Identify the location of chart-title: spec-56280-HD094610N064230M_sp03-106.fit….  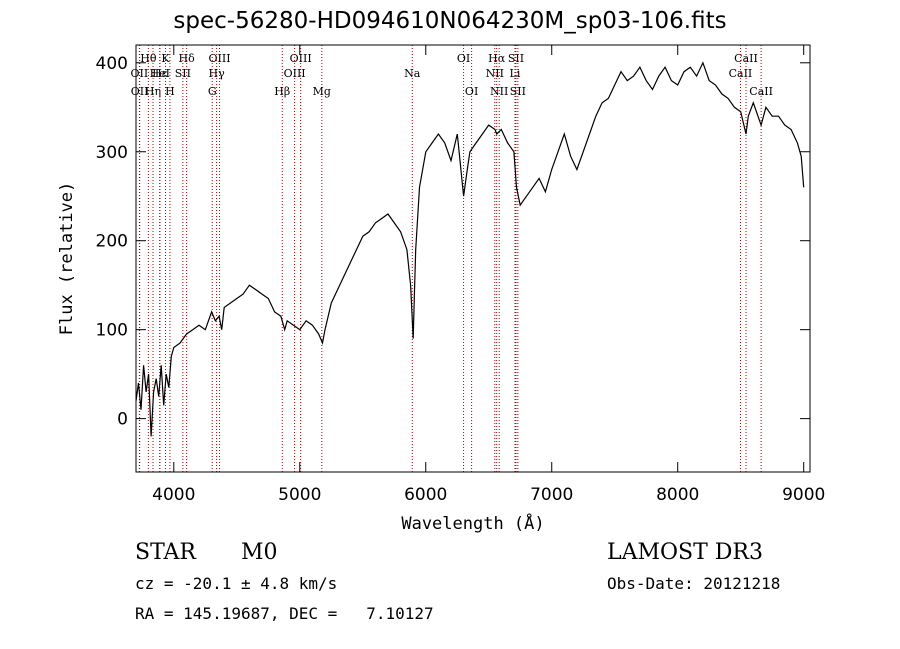
(450, 21).